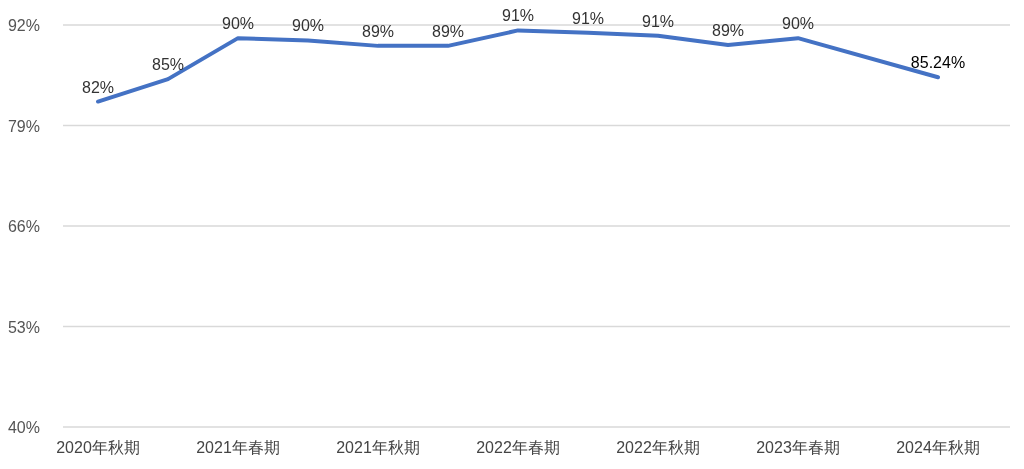  What do you see at coordinates (658, 447) in the screenshot?
I see `x-tick-label: 2022年秋期` at bounding box center [658, 447].